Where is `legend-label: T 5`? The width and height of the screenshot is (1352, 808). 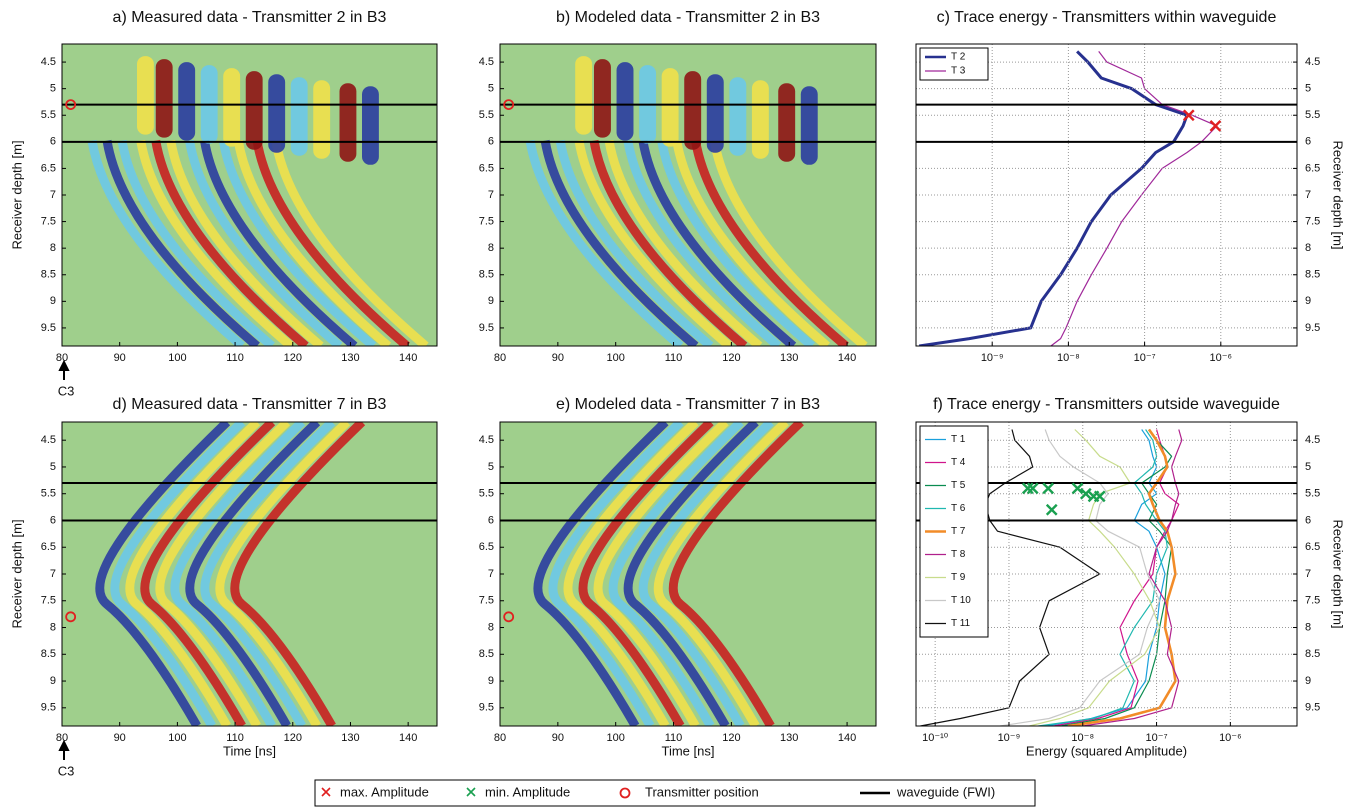
legend-label: T 5 is located at coordinates (958, 485).